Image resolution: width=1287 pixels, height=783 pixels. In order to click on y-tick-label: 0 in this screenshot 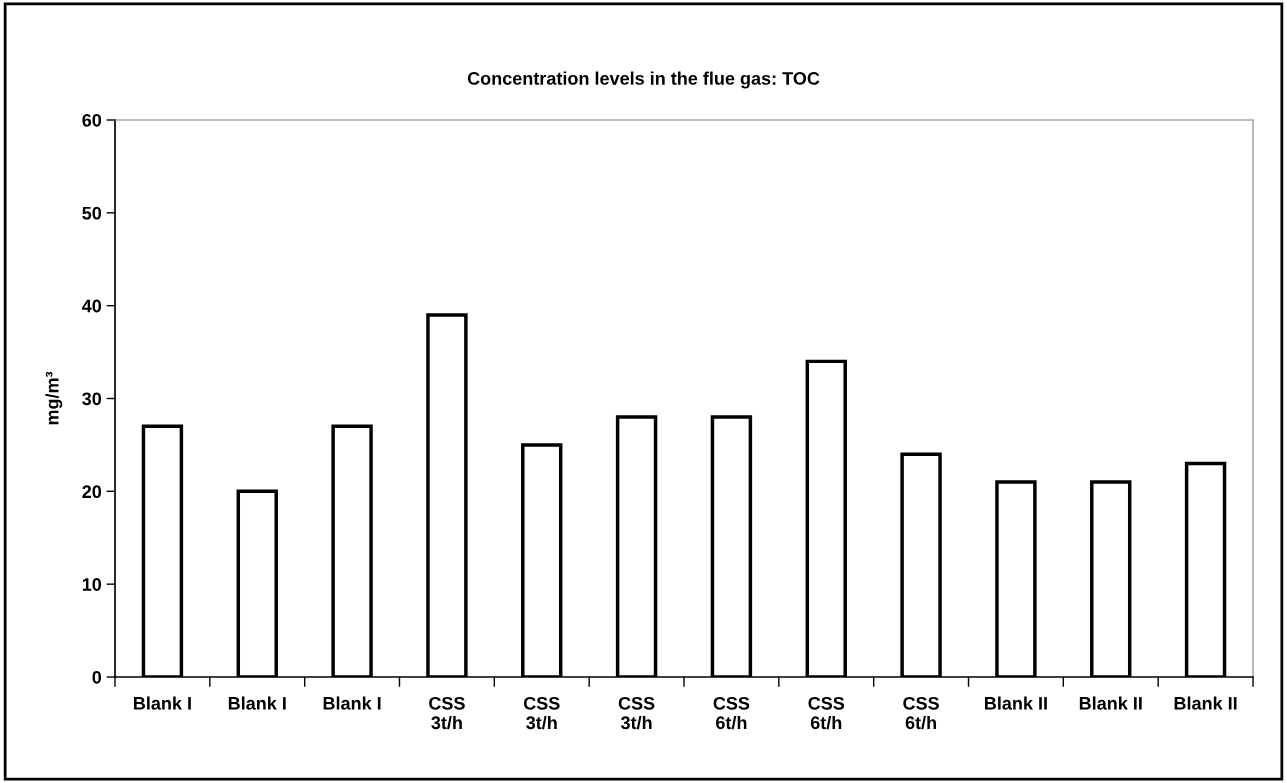, I will do `click(97, 677)`.